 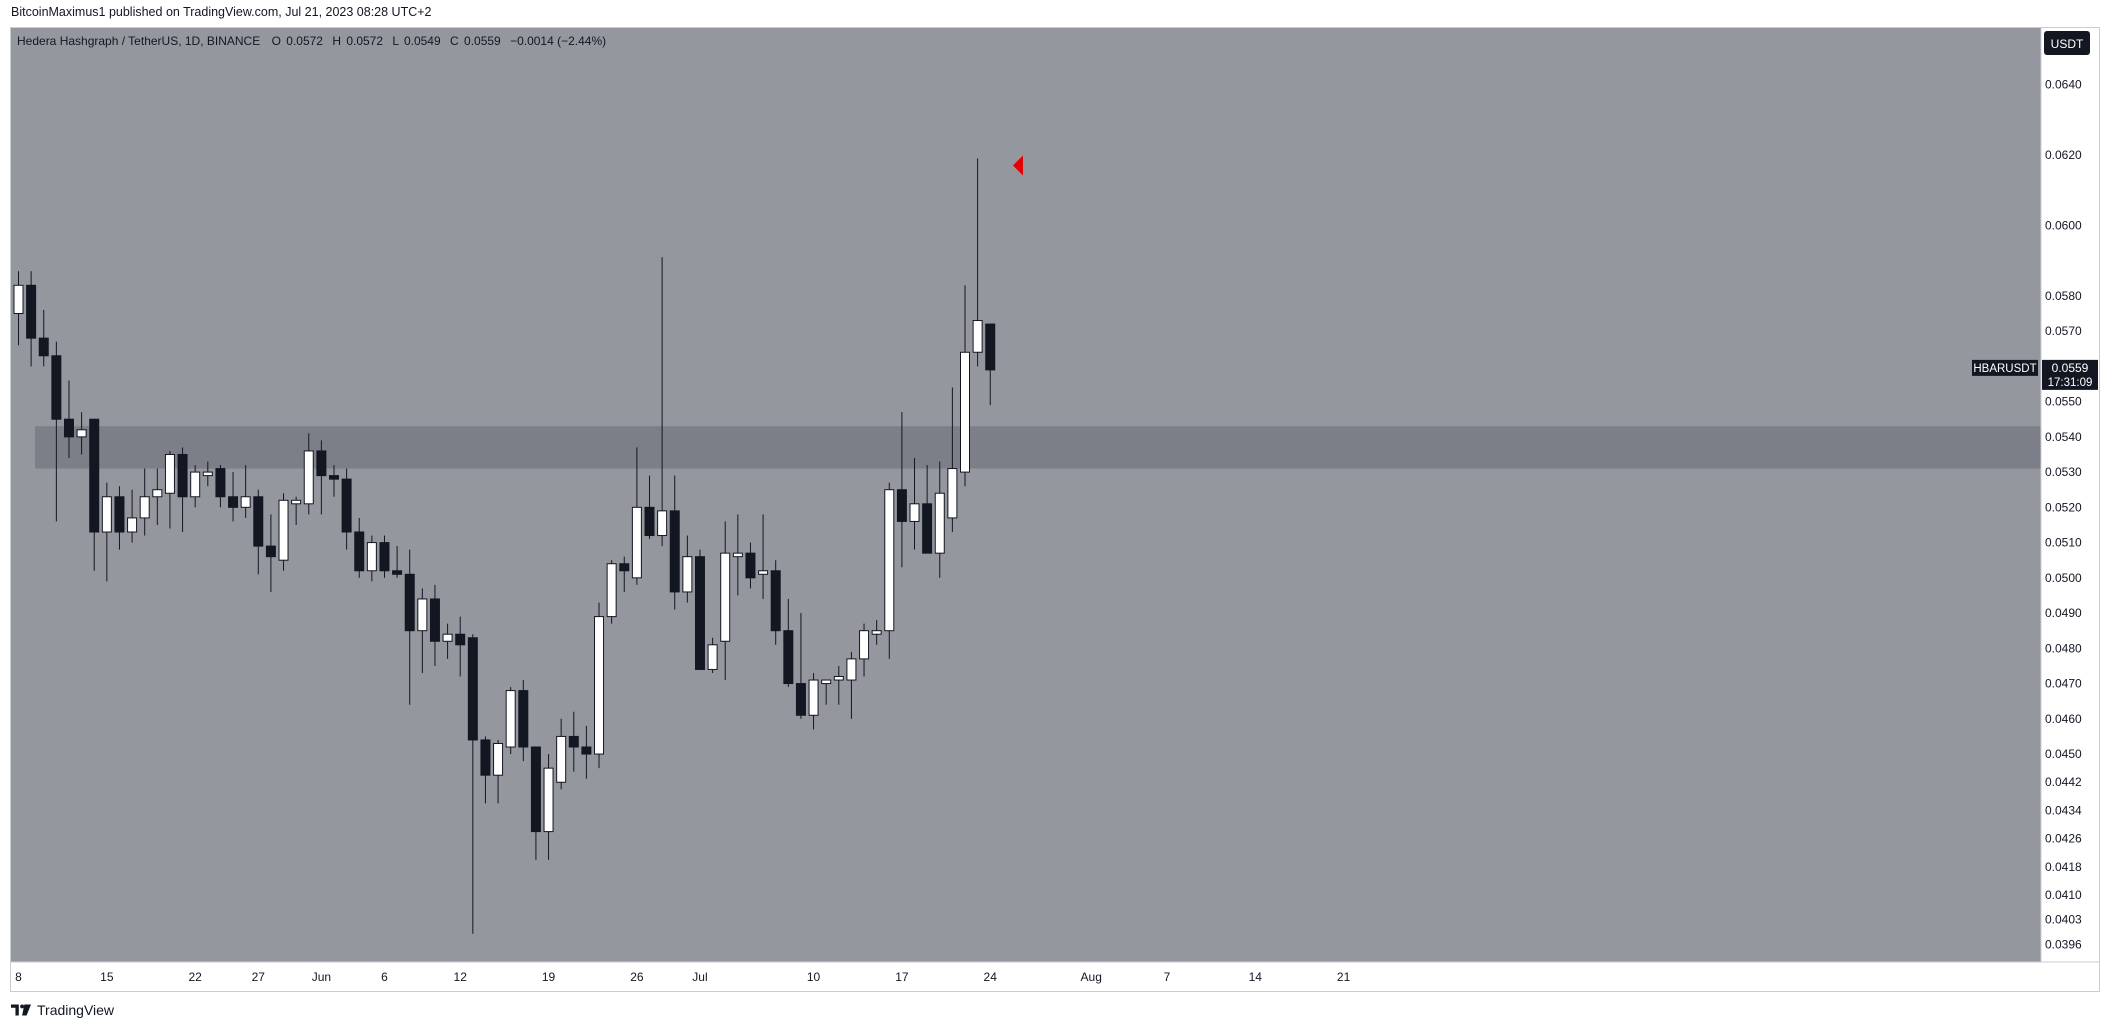 What do you see at coordinates (107, 977) in the screenshot?
I see `time-tick-label: 15` at bounding box center [107, 977].